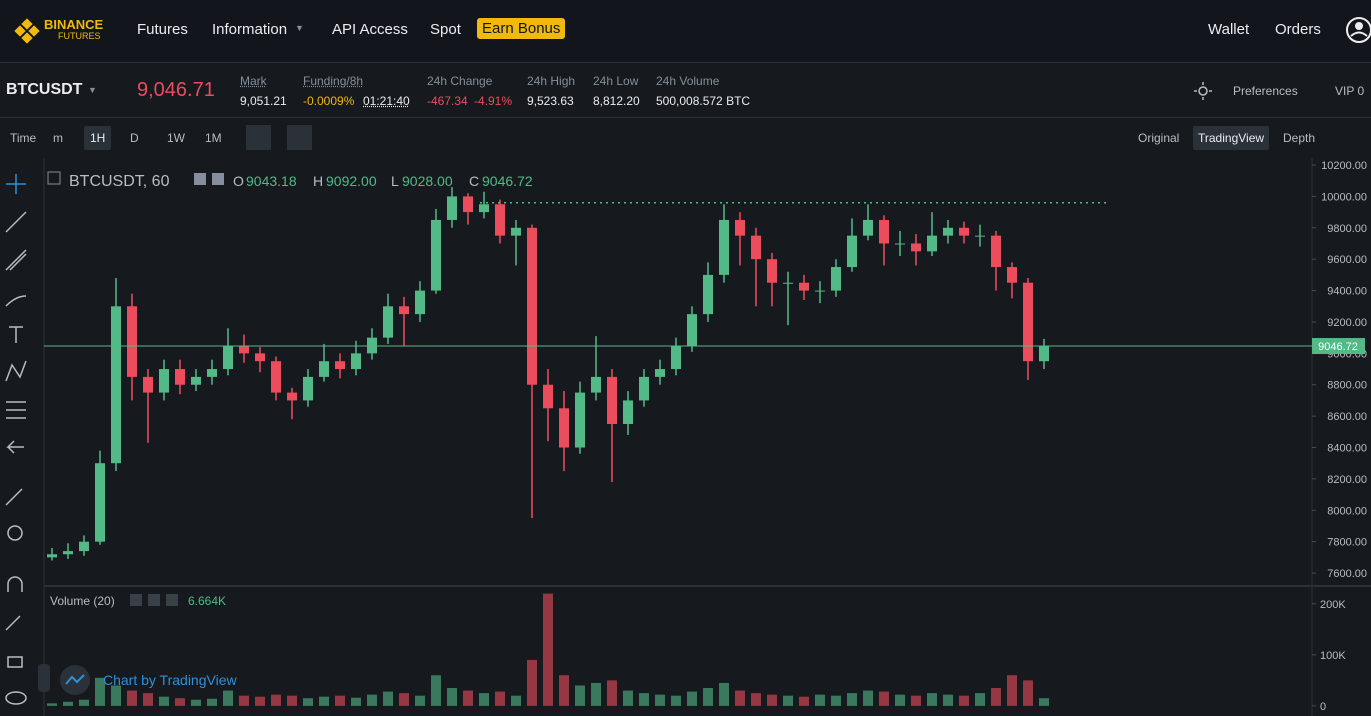  What do you see at coordinates (162, 29) in the screenshot?
I see `nav-item: Futures` at bounding box center [162, 29].